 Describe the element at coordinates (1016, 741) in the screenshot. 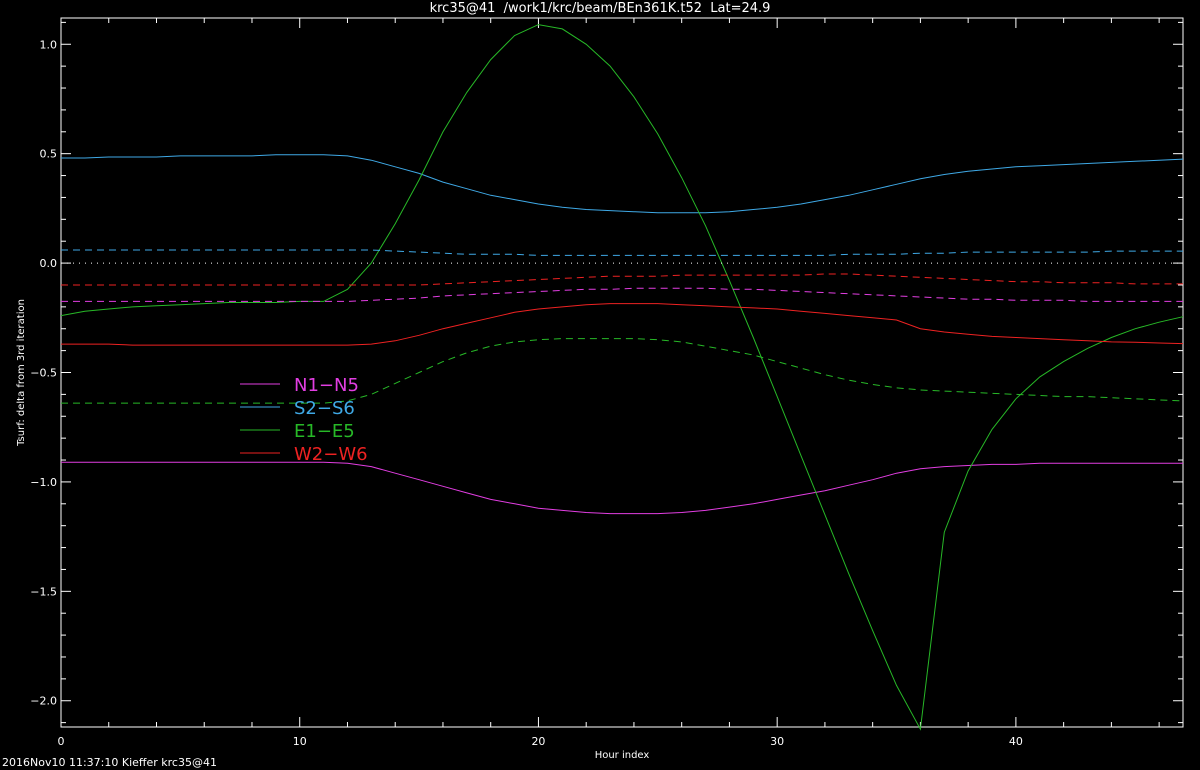

I see `x-tick-label: 40` at that location.